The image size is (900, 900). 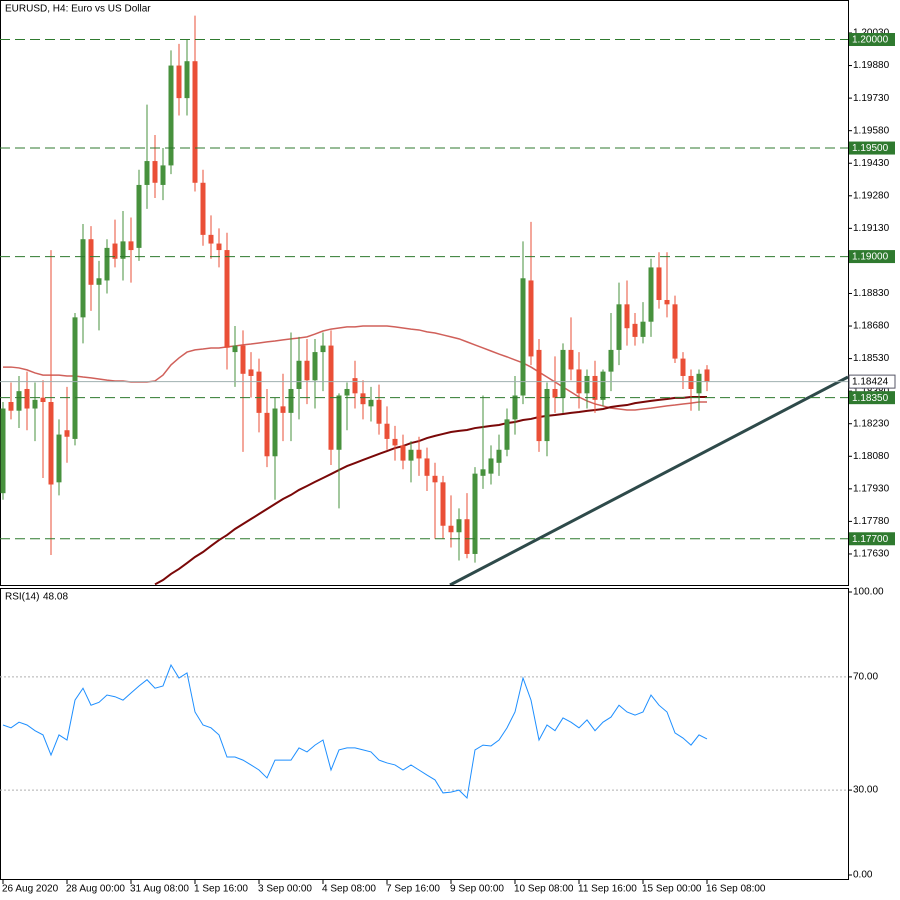 What do you see at coordinates (355, 368) in the screenshot?
I see `moving-average` at bounding box center [355, 368].